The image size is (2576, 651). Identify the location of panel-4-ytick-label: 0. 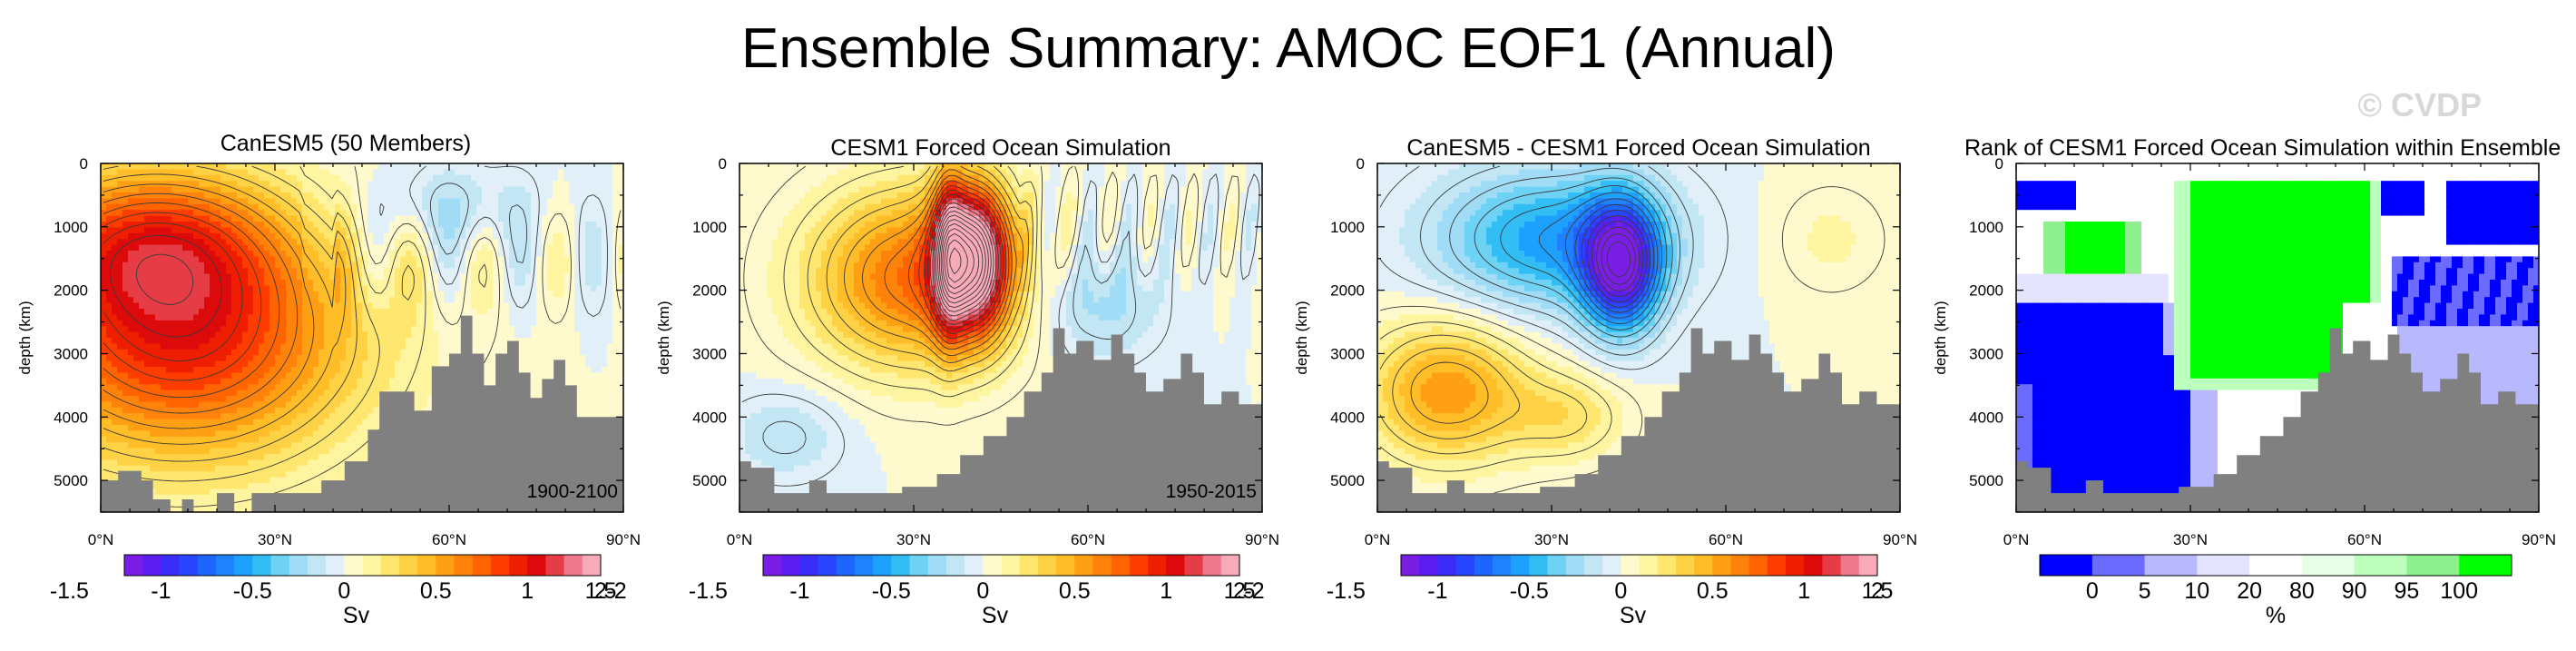
(1999, 164).